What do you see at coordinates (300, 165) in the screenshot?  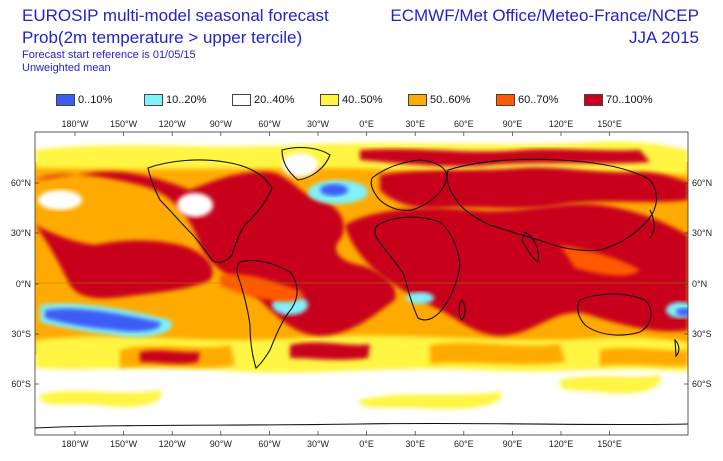 I see `field-greenland-white` at bounding box center [300, 165].